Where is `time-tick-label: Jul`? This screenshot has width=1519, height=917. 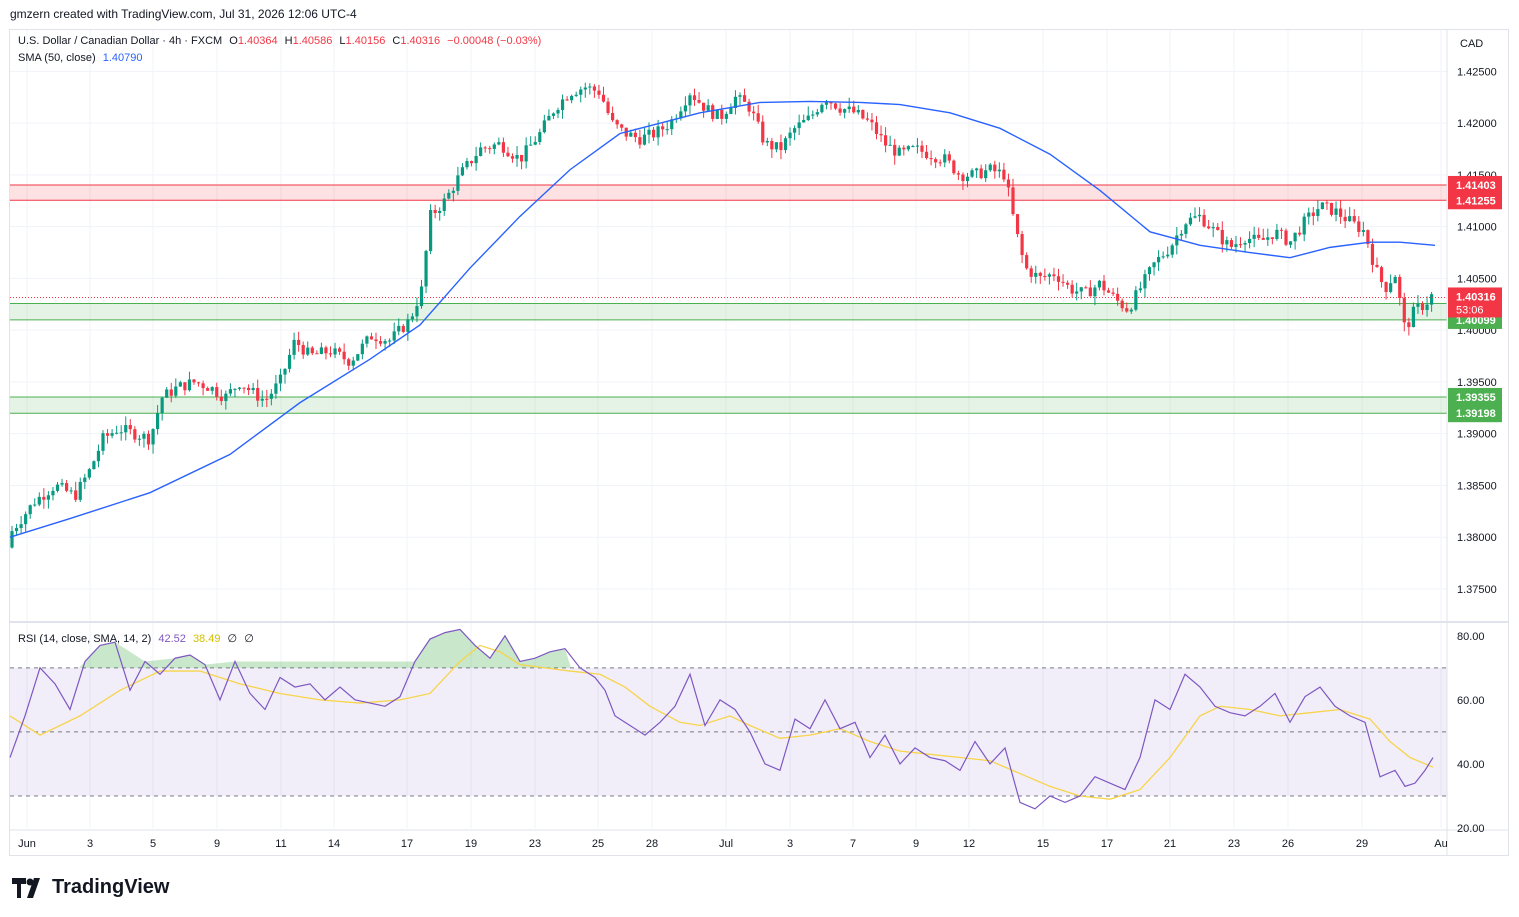
time-tick-label: Jul is located at coordinates (726, 844).